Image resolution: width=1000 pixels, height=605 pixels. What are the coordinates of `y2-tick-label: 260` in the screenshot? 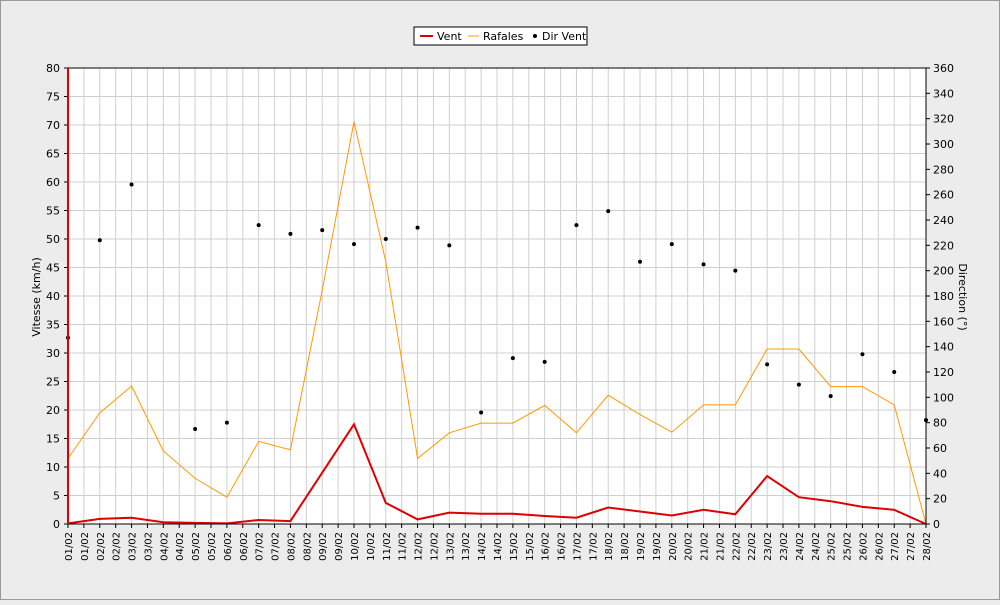 It's located at (943, 195).